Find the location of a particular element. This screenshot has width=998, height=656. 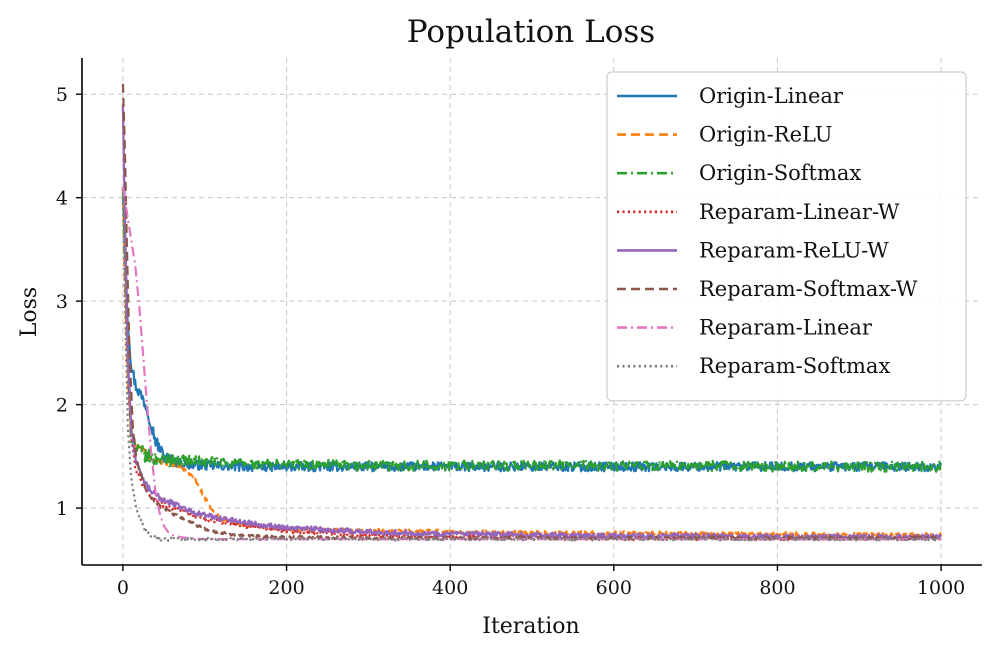

x-axis-title: Iteration is located at coordinates (530, 626).